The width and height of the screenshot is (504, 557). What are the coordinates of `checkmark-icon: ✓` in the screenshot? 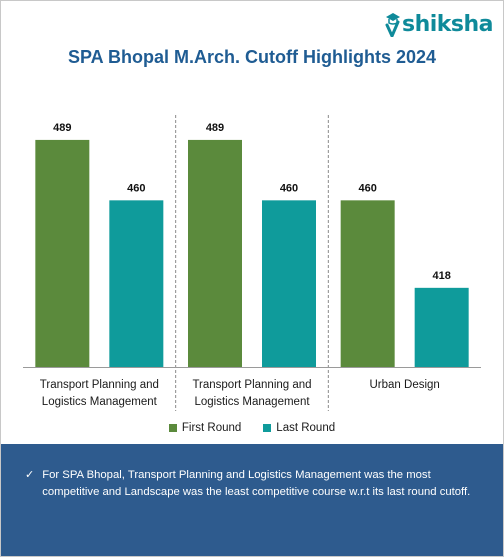 It's located at (30, 475).